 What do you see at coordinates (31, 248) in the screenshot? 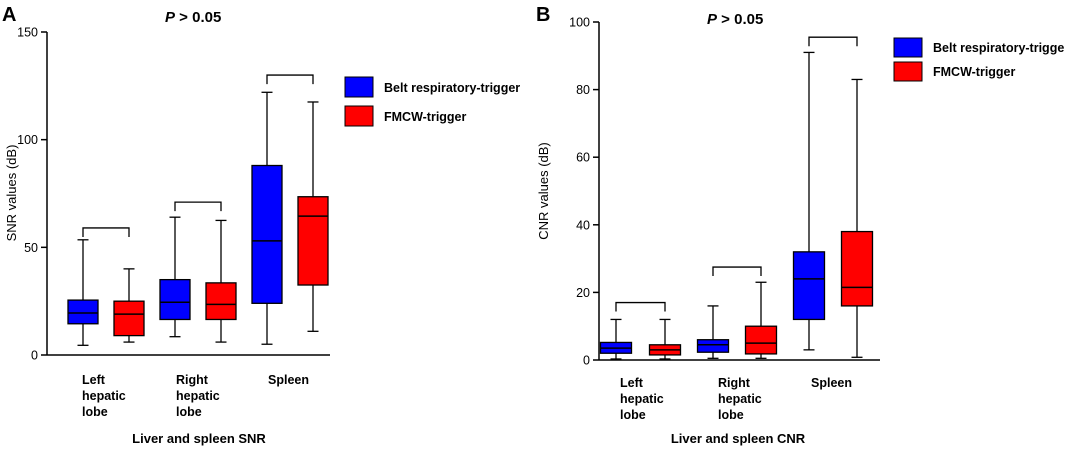
I see `y-tick-label: 50` at bounding box center [31, 248].